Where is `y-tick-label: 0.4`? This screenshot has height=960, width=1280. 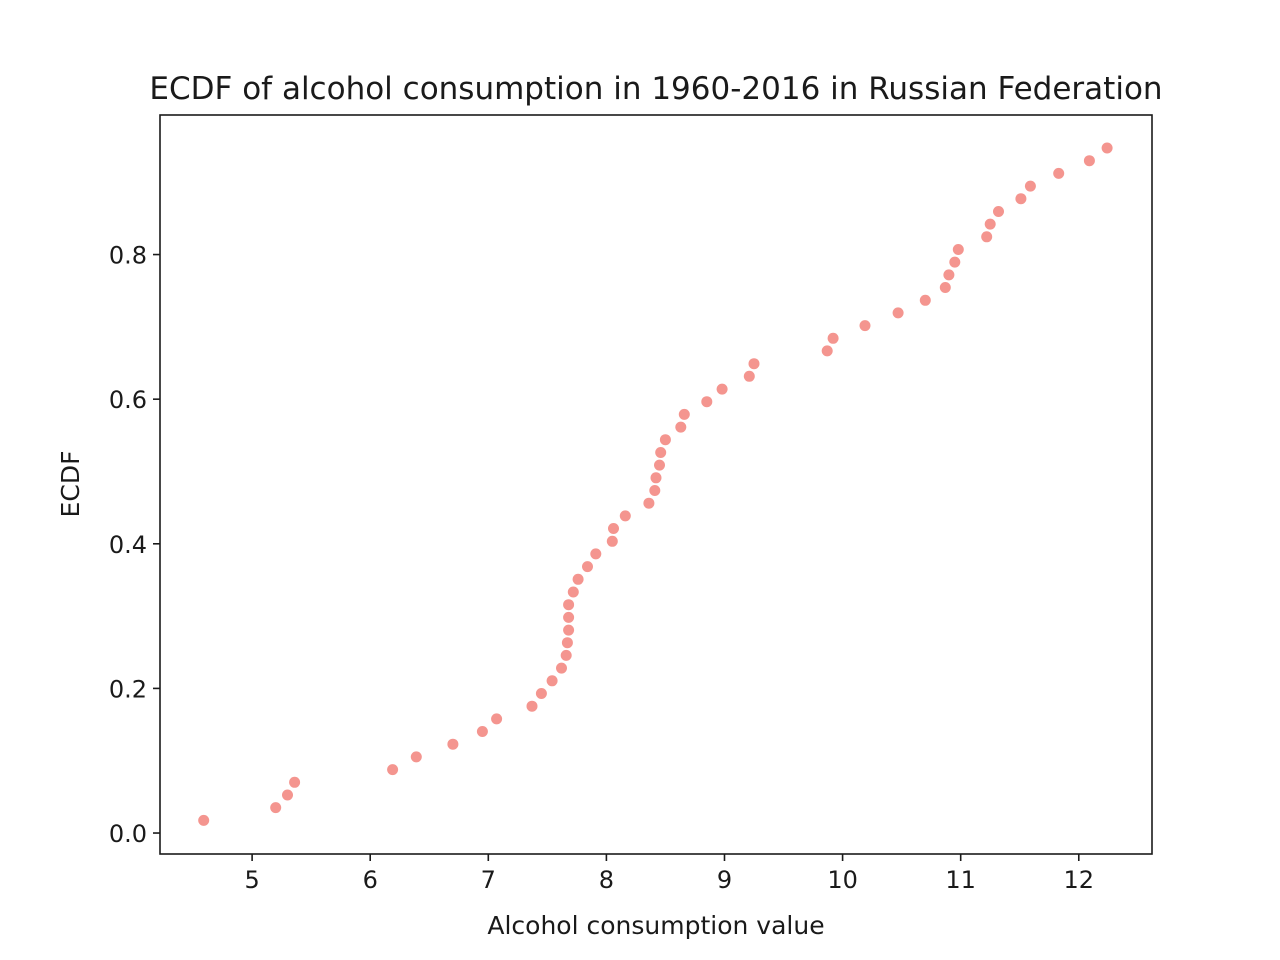 y-tick-label: 0.4 is located at coordinates (128, 545).